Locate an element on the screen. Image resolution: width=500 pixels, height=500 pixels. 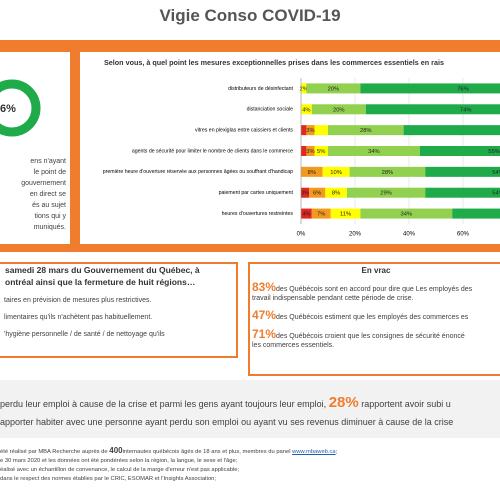
value-label: 20% is located at coordinates (339, 110).